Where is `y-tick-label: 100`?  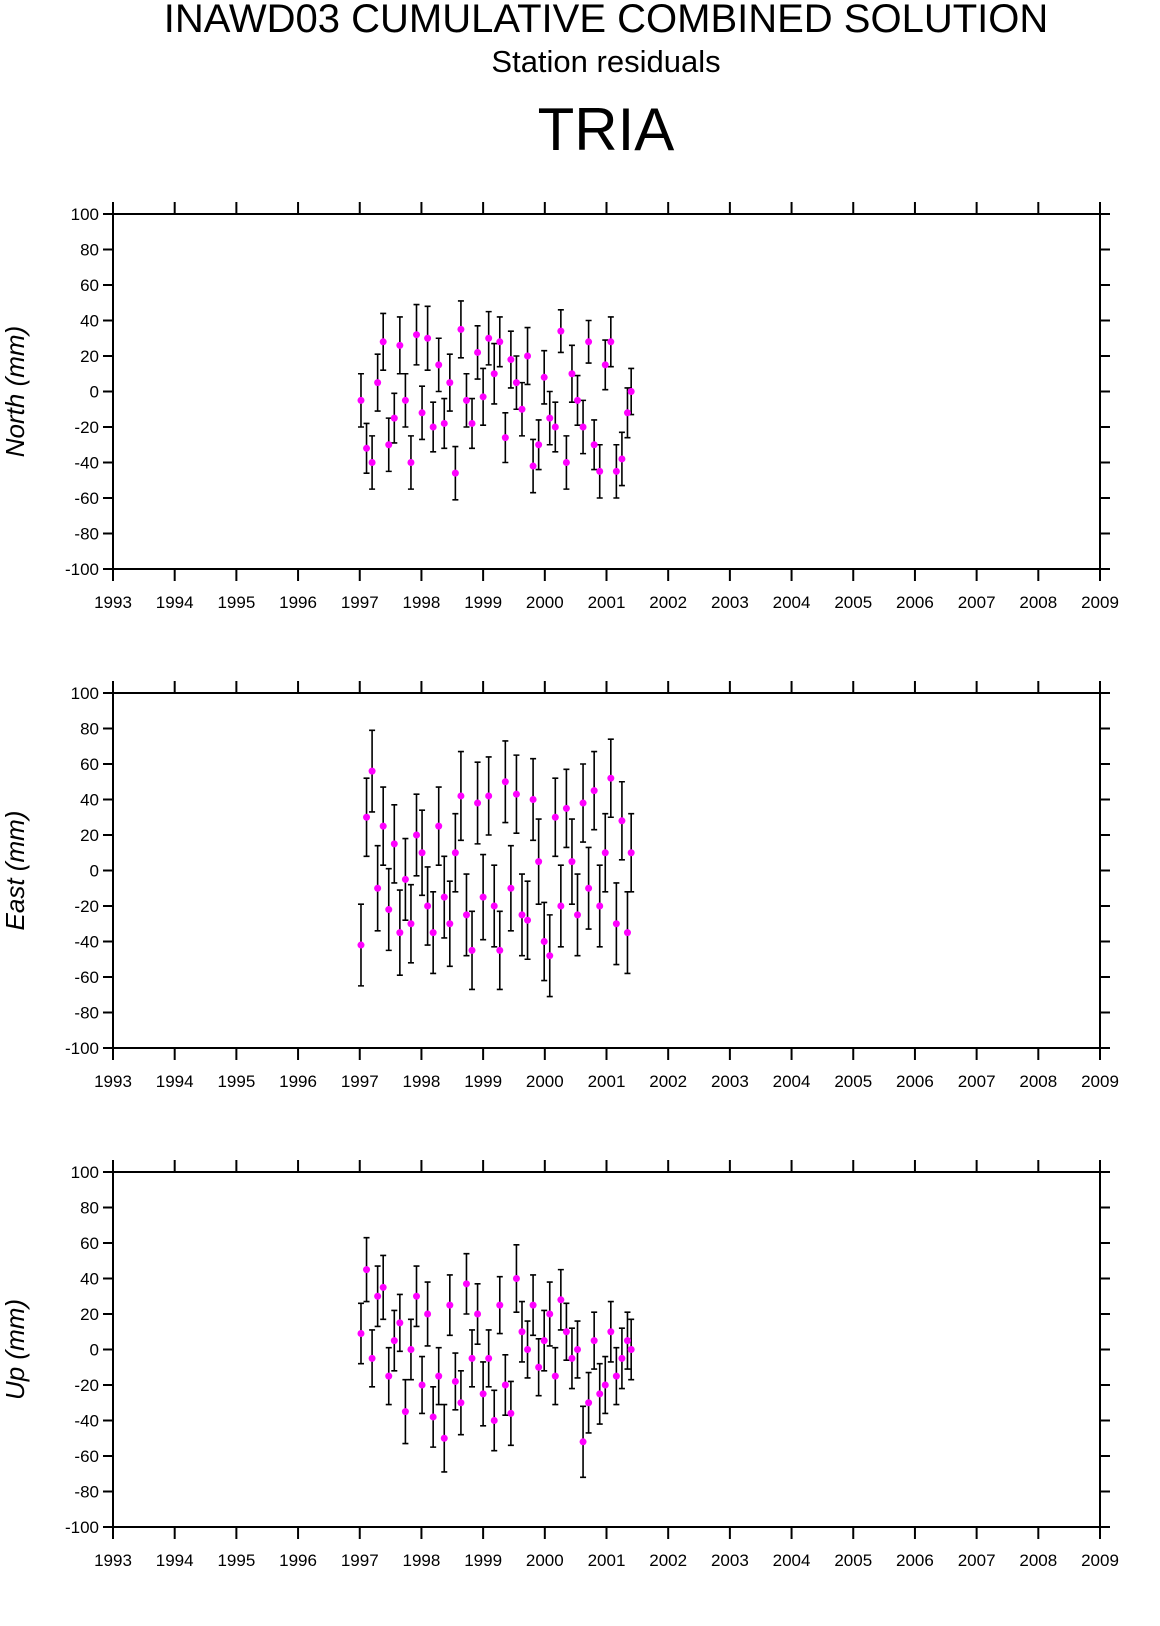 y-tick-label: 100 is located at coordinates (85, 1172).